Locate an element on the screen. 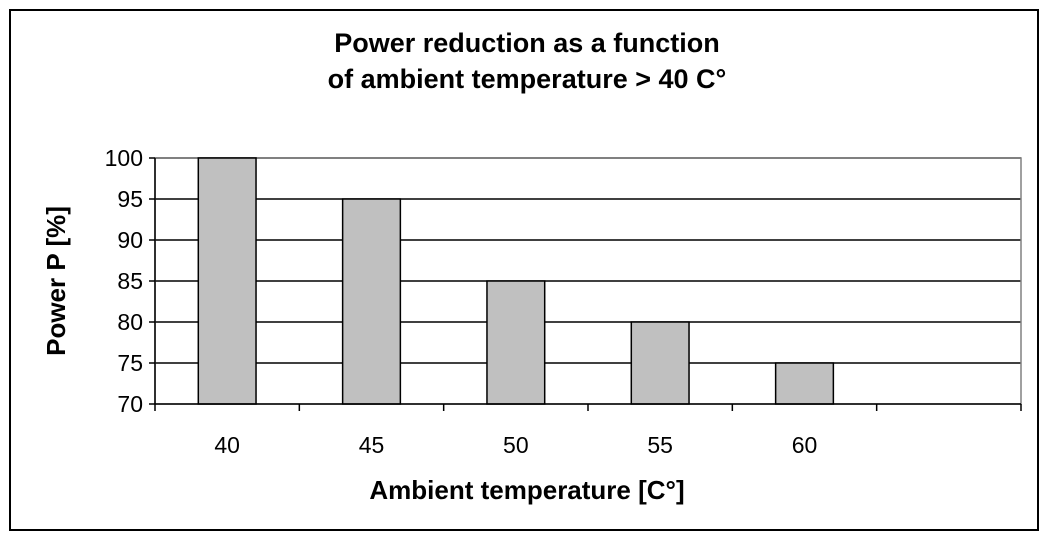  x-tick-label-40: 40 is located at coordinates (227, 445).